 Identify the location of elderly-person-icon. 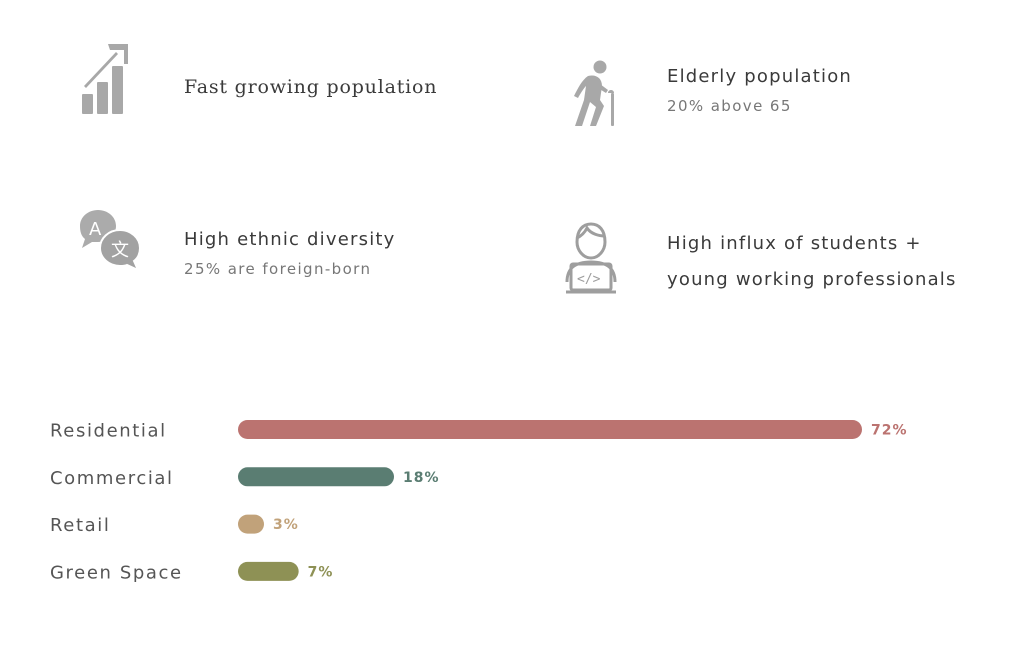
(592, 94).